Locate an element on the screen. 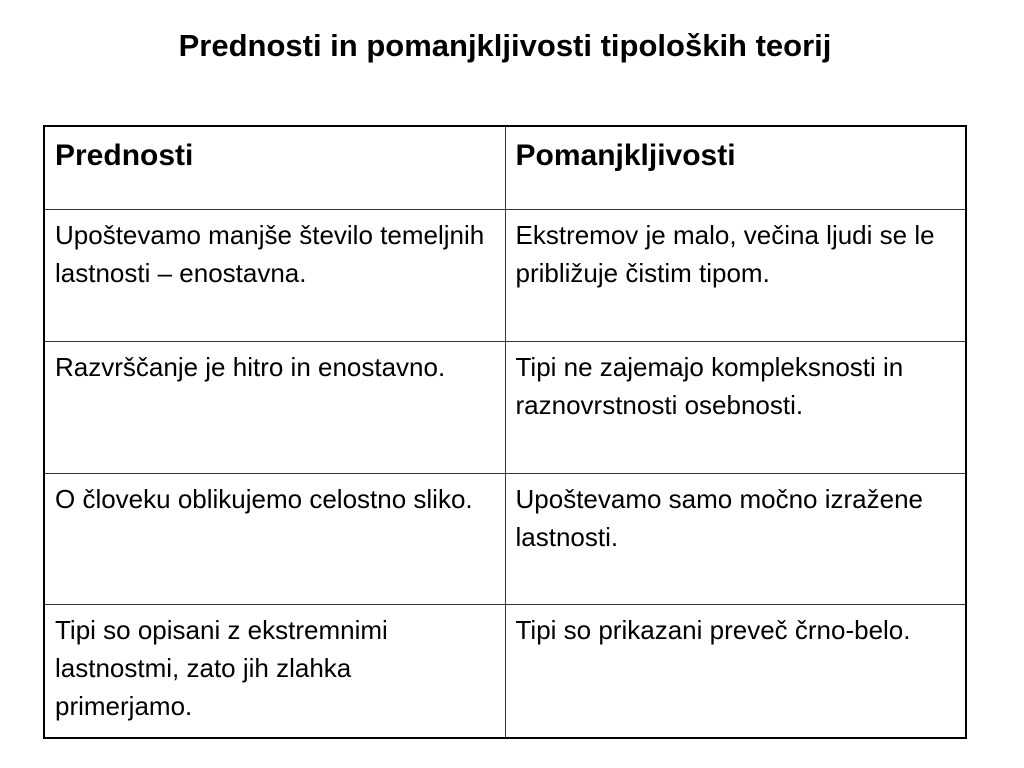  table-cell: O človeku oblikujemo celostno sliko. is located at coordinates (274, 539).